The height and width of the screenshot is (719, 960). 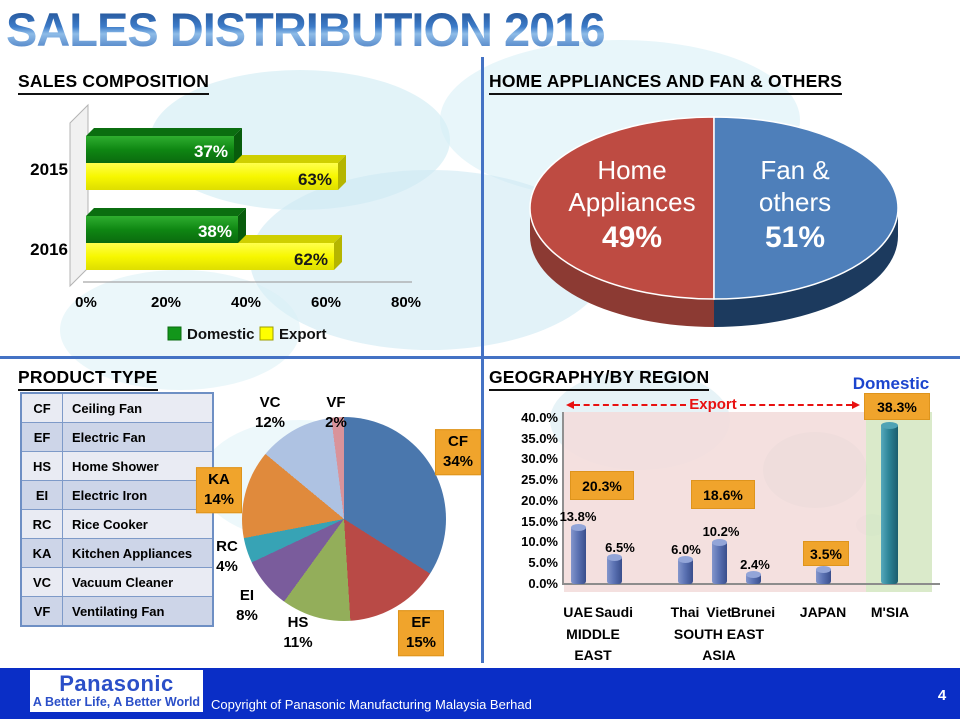 What do you see at coordinates (543, 562) in the screenshot?
I see `geo-y-tick: 5.0%` at bounding box center [543, 562].